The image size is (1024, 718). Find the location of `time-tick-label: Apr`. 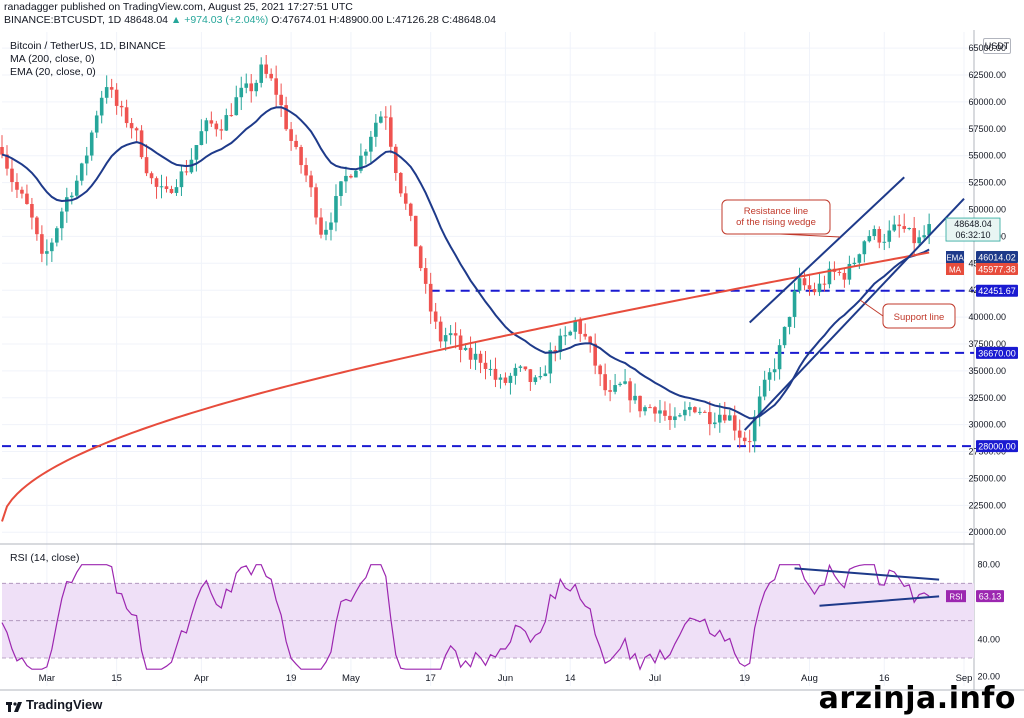

time-tick-label: Apr is located at coordinates (201, 678).